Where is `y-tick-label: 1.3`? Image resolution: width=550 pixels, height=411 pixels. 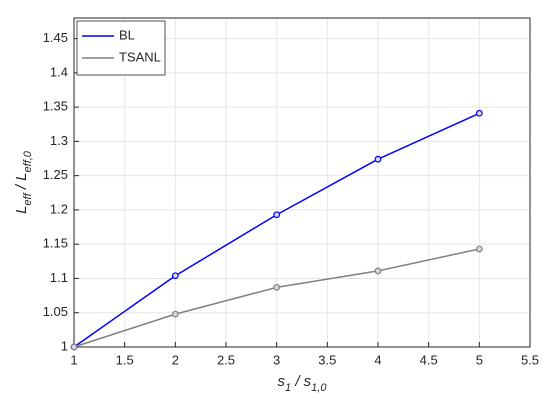 y-tick-label: 1.3 is located at coordinates (59, 140).